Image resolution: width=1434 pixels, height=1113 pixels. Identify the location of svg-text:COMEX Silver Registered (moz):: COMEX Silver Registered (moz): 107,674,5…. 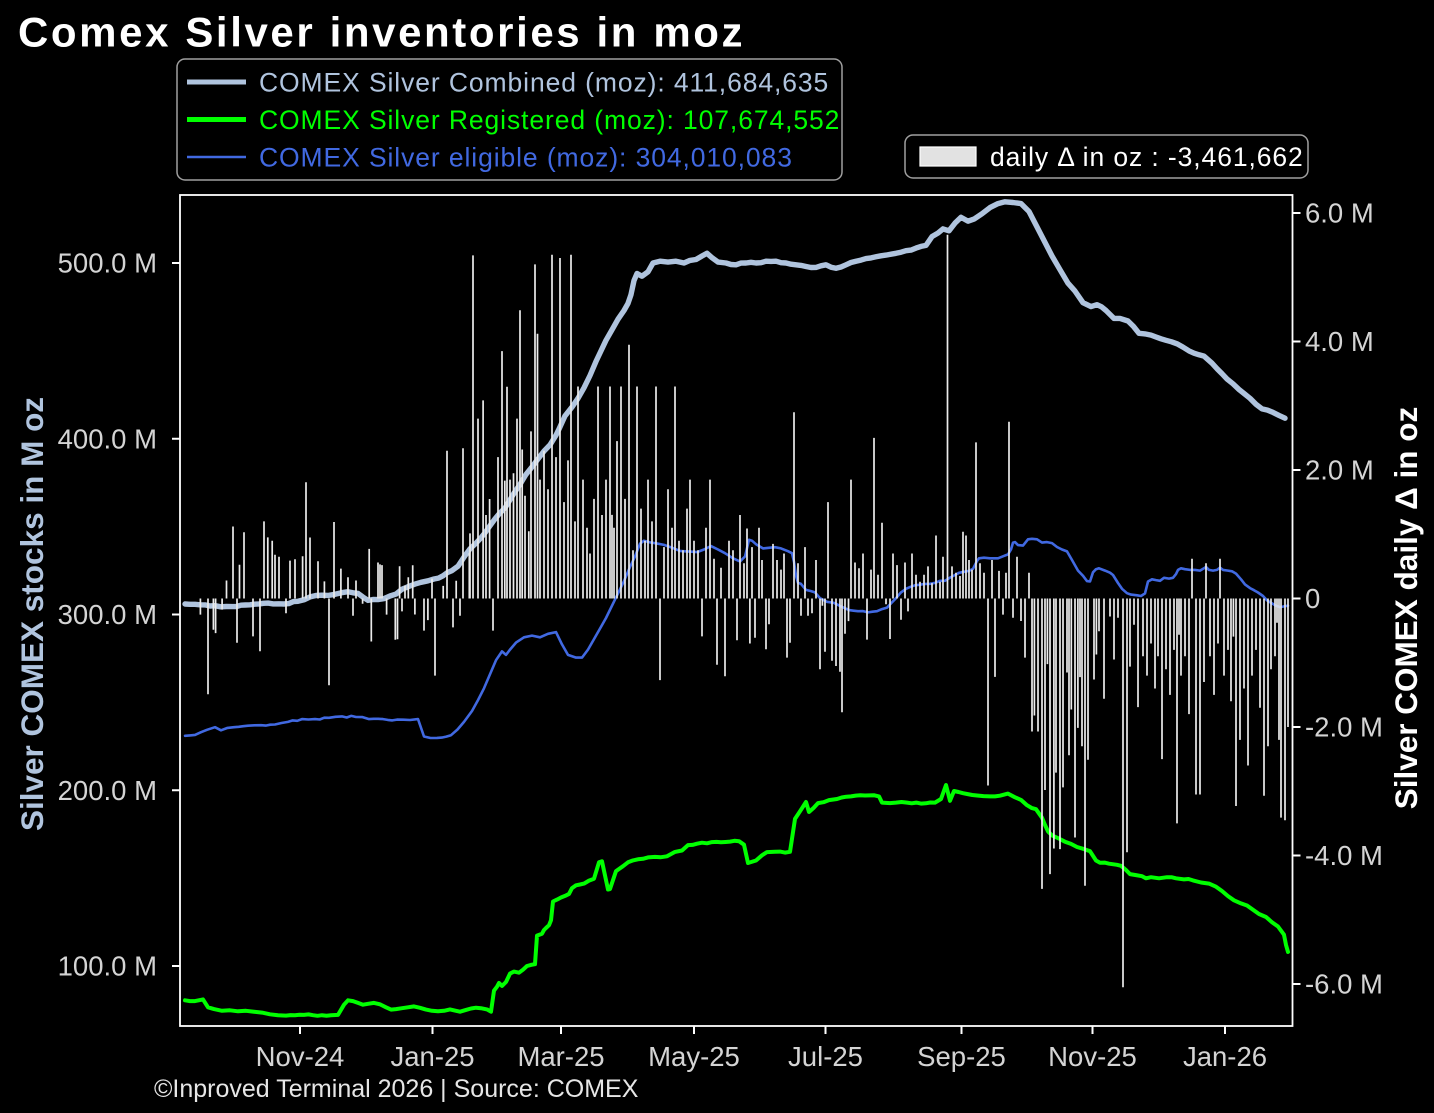
(549, 120).